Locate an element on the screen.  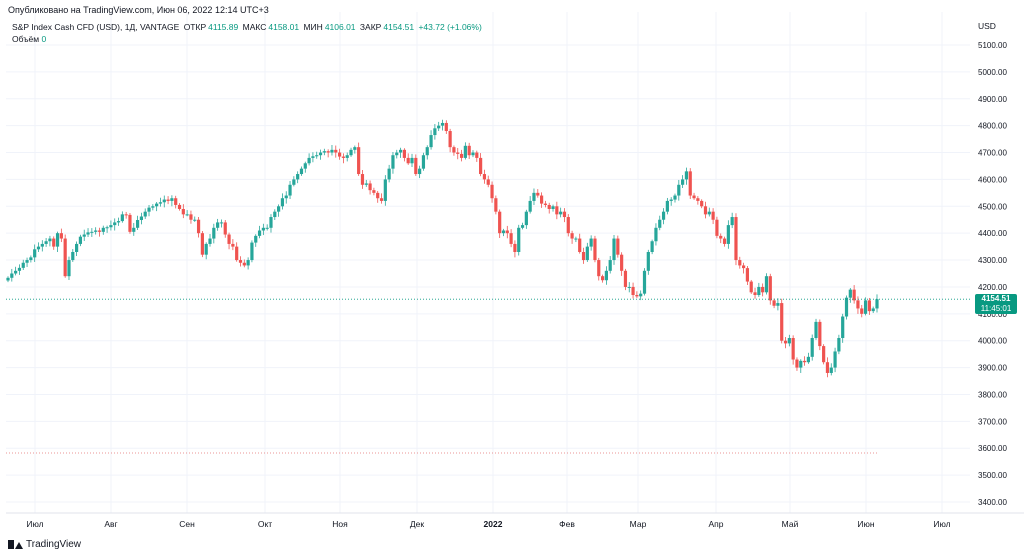
y-tick-label: 4100.00 is located at coordinates (992, 314).